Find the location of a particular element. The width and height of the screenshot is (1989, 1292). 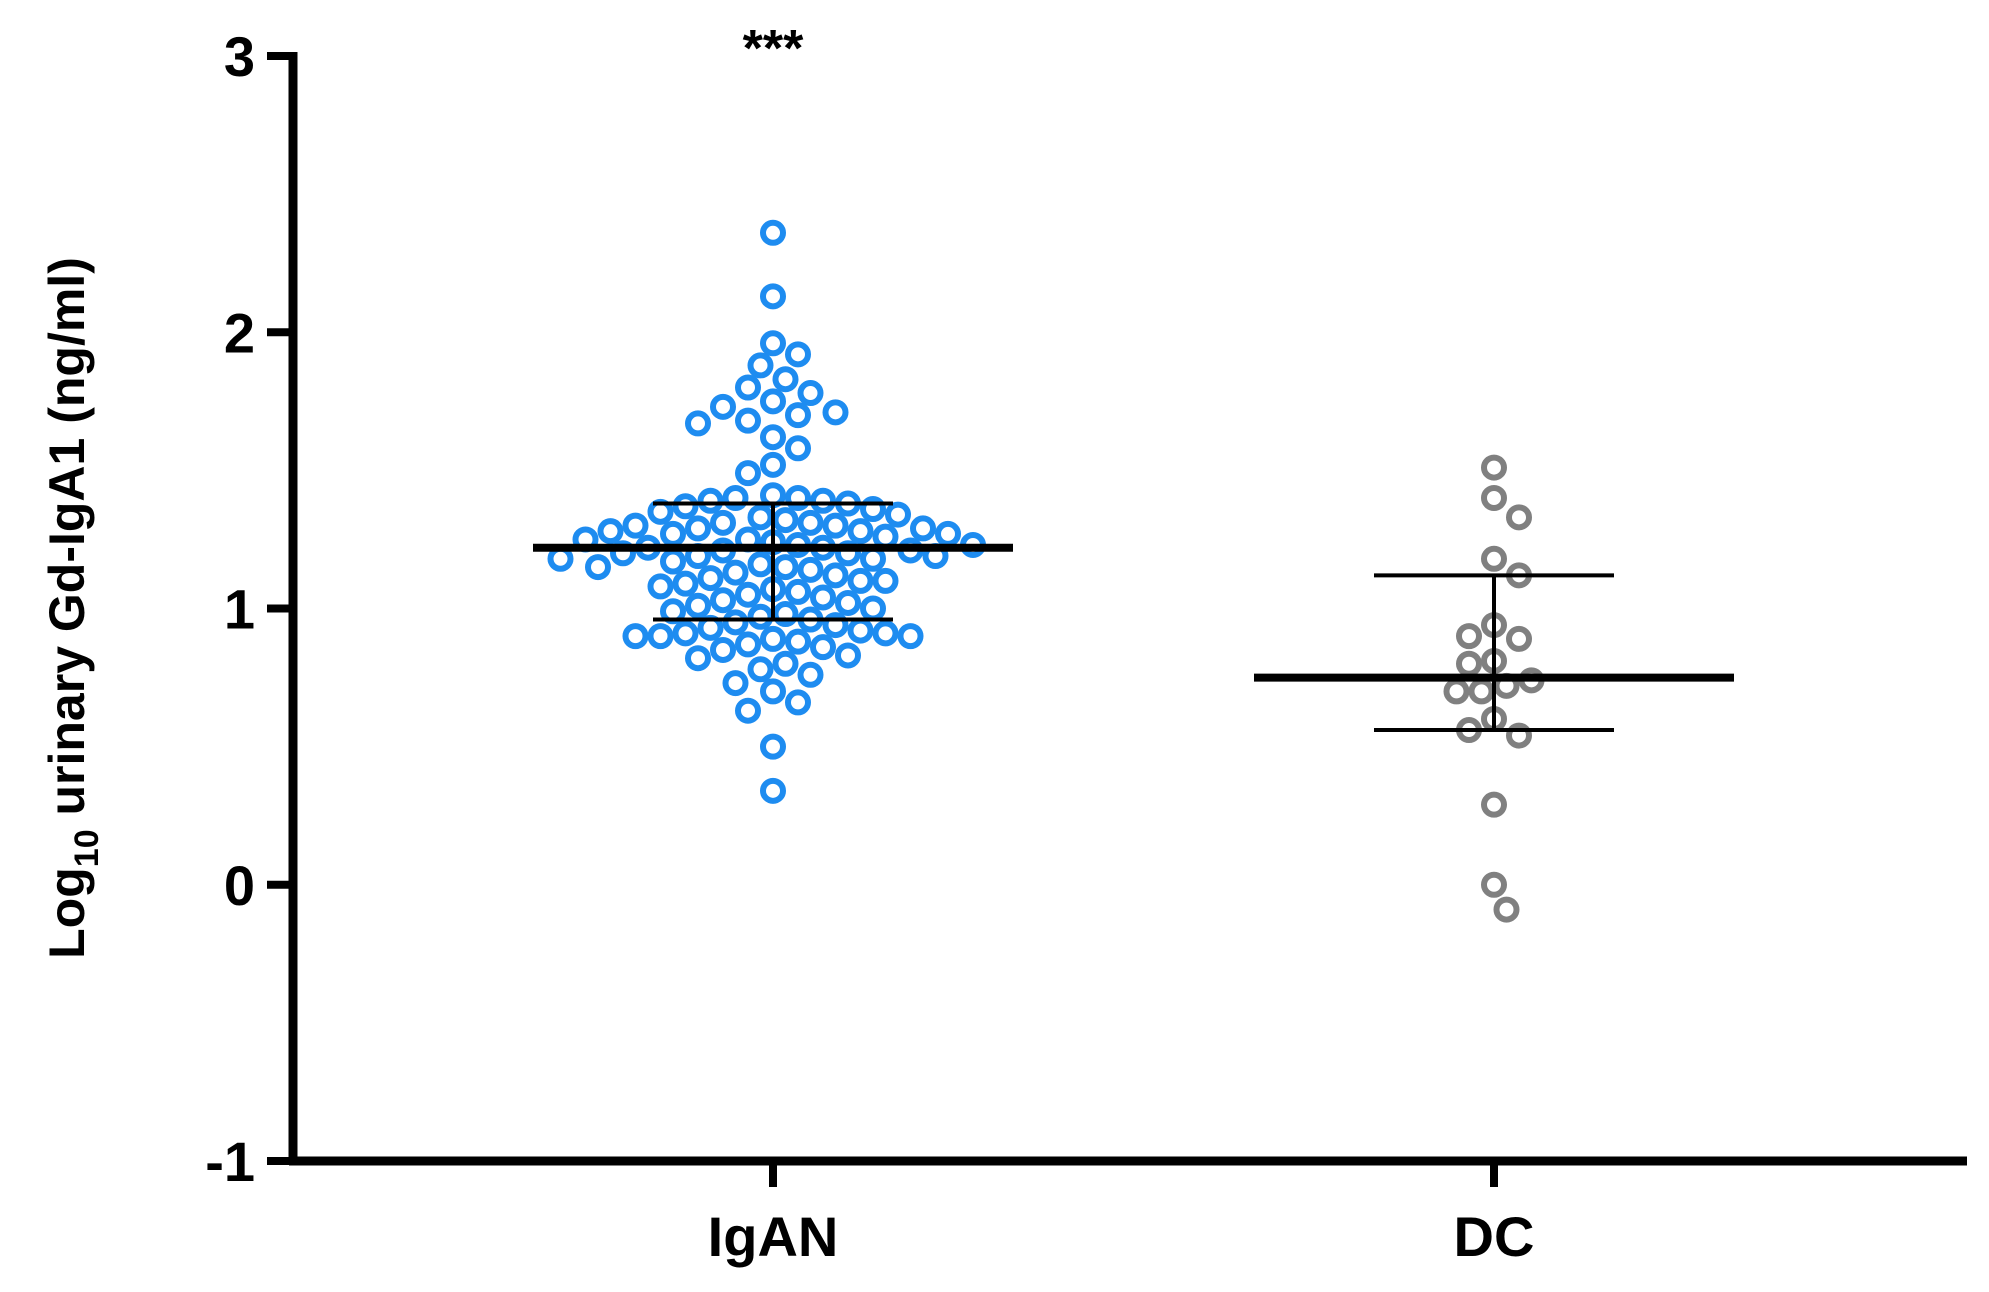

y-tick-label: -1 is located at coordinates (230, 1161).